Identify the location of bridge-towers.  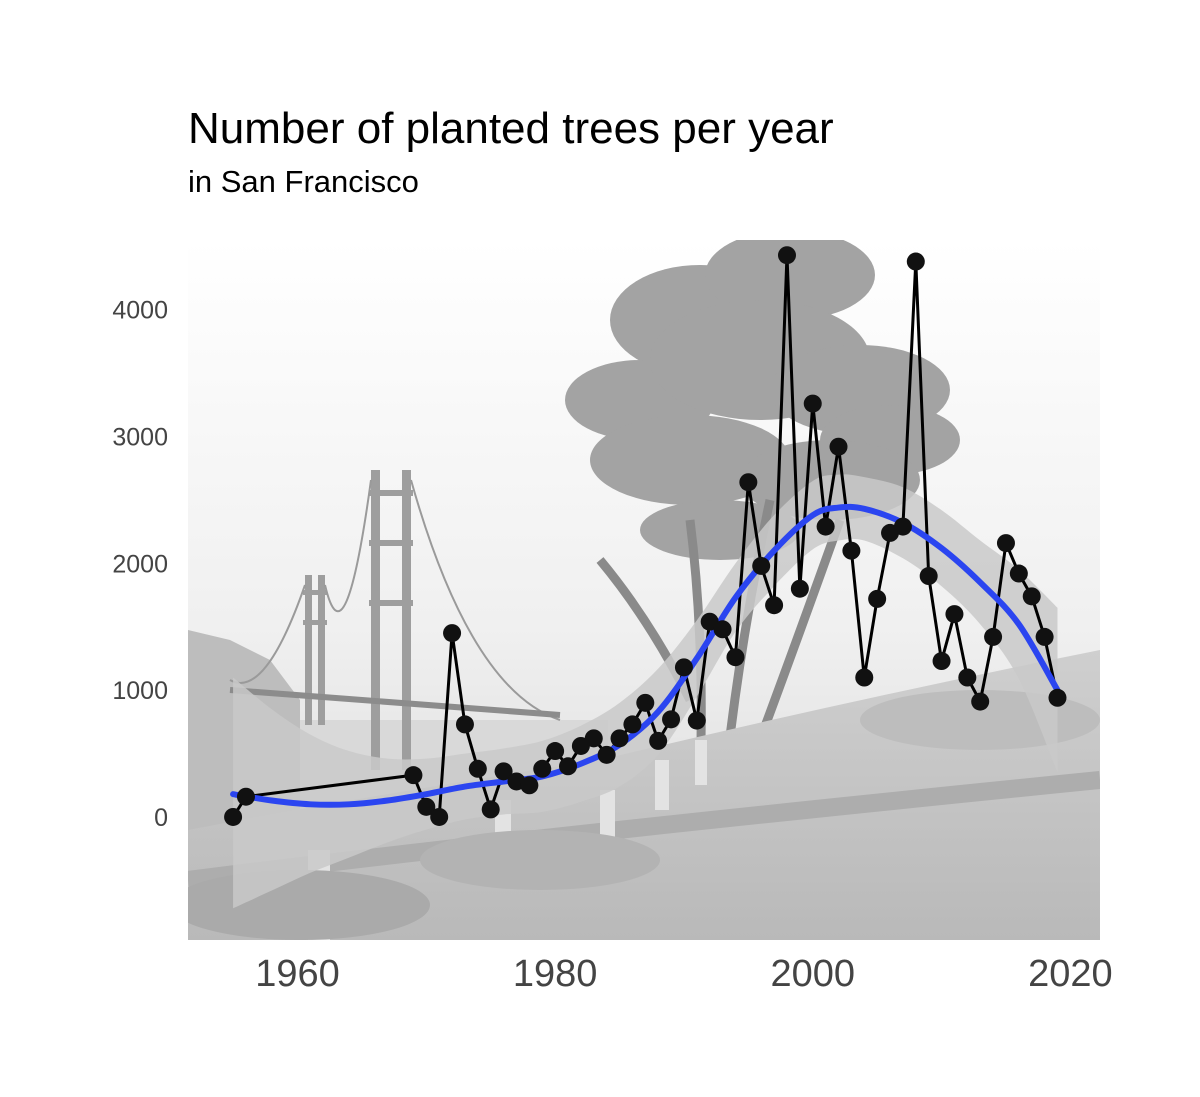
(358, 620).